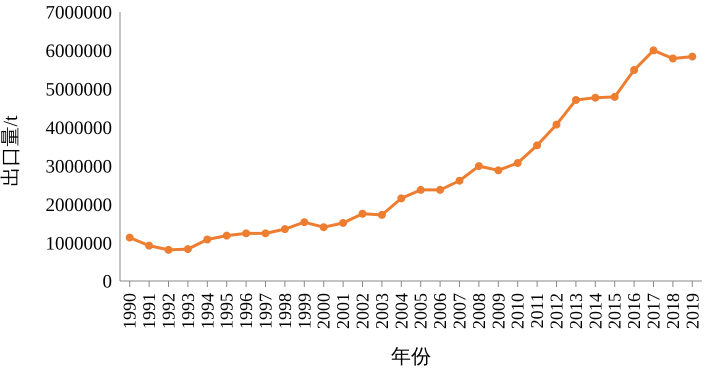 The height and width of the screenshot is (373, 718). What do you see at coordinates (246, 311) in the screenshot?
I see `x-tick-label: 1996` at bounding box center [246, 311].